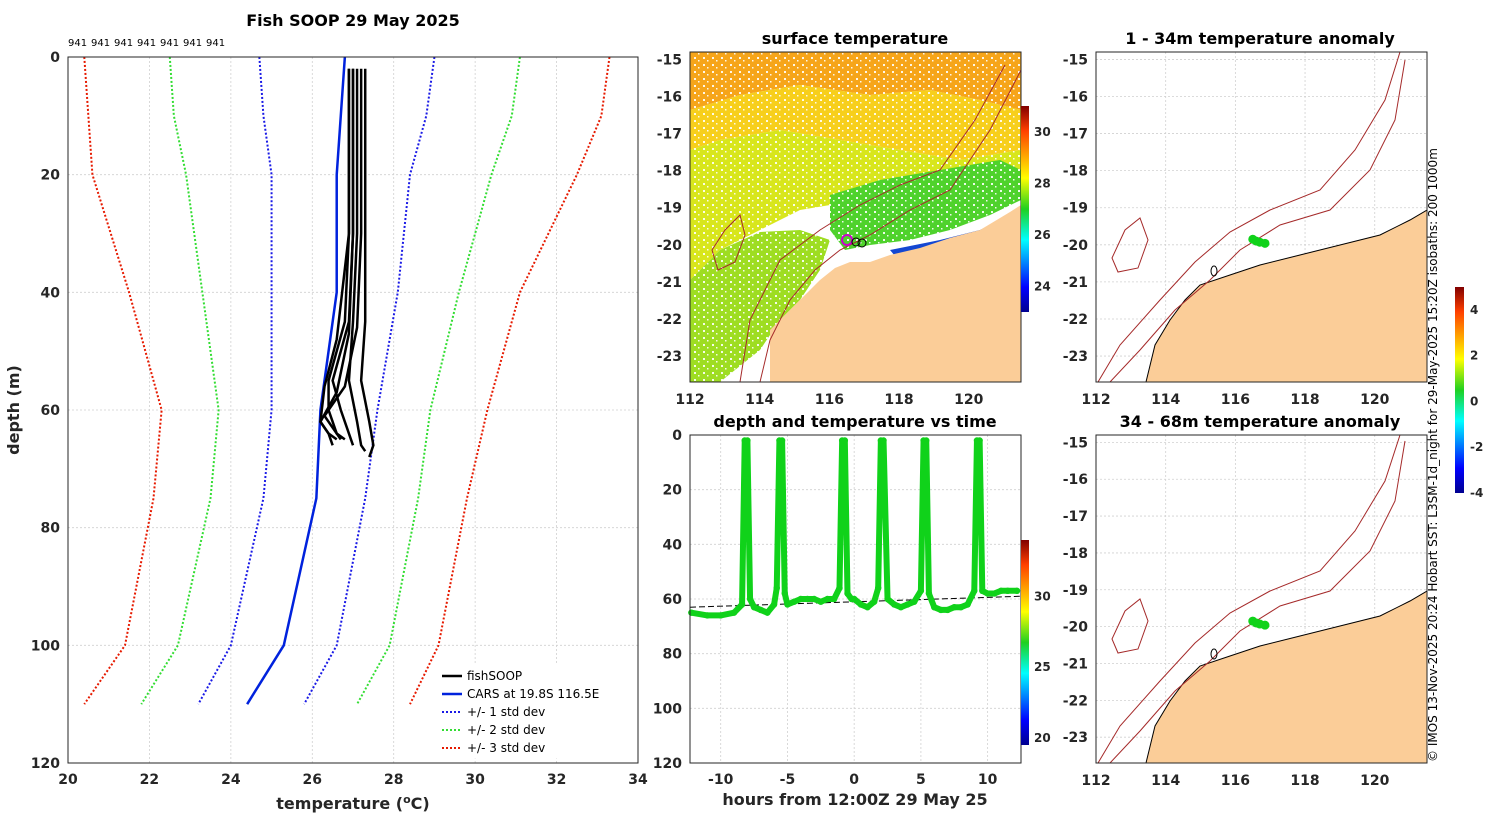 This screenshot has width=1500, height=820. What do you see at coordinates (1476, 401) in the screenshot?
I see `anomaly-colorbar-ticks: 4 2 0 -2 -4` at bounding box center [1476, 401].